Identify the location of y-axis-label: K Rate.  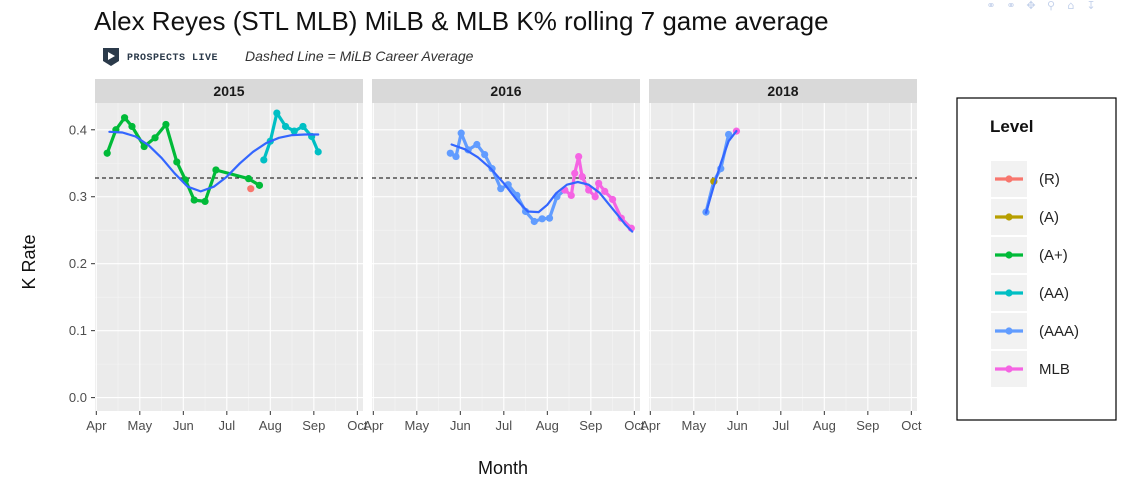
(29, 261).